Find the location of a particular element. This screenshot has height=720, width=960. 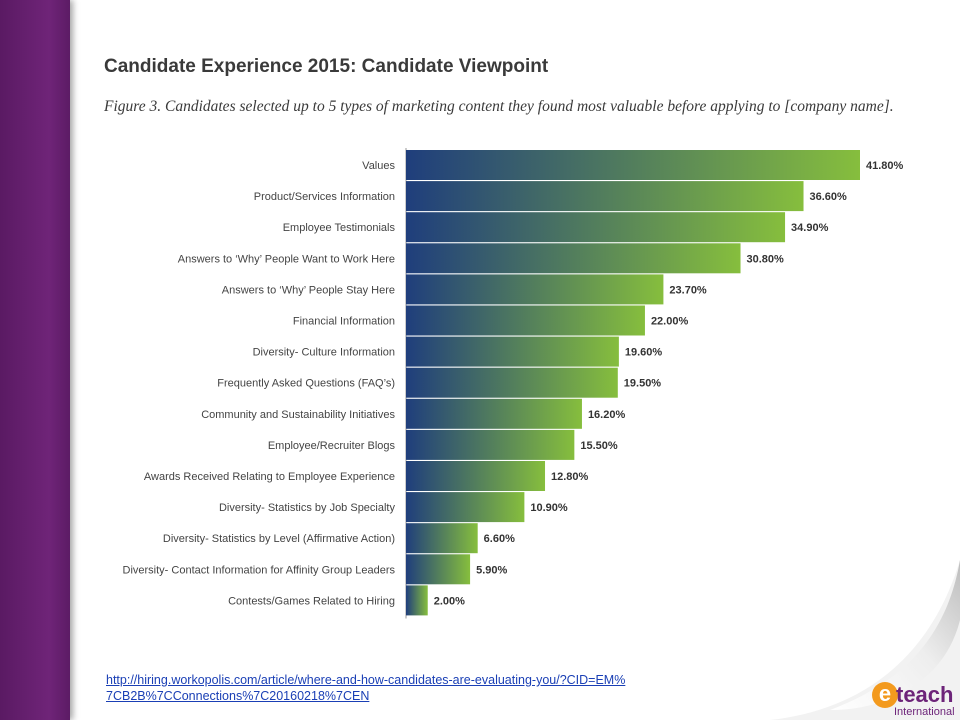

category-label: Employee Testimonials is located at coordinates (339, 228).